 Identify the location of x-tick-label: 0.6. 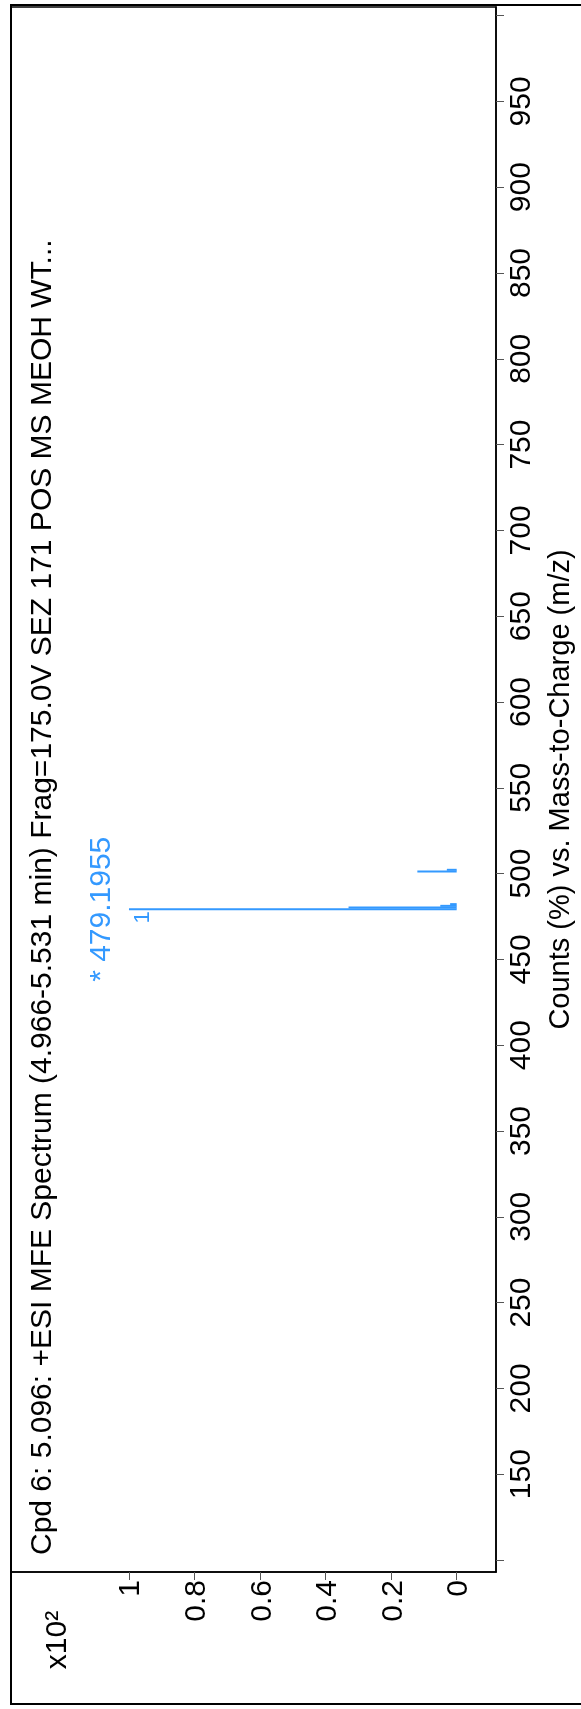
(260, 1601).